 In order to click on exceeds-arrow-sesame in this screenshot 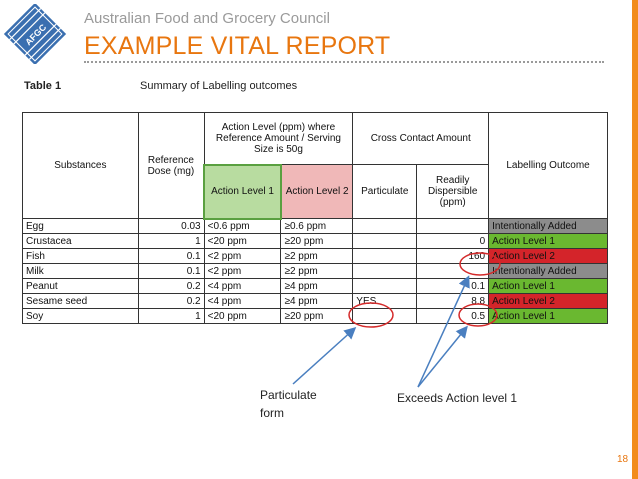, I will do `click(442, 356)`.